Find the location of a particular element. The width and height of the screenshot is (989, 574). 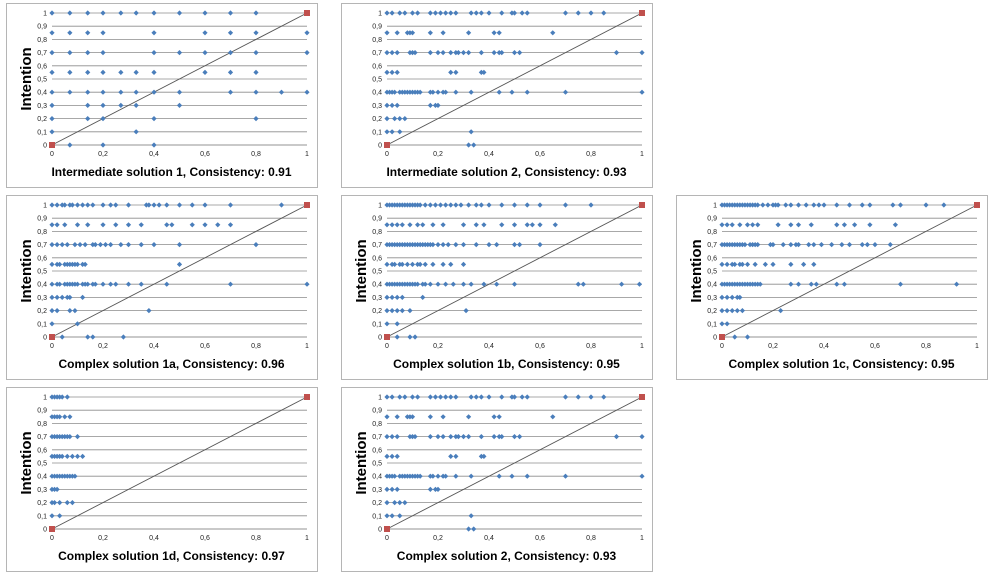

y-tick-label: 0,9 is located at coordinates (712, 219).